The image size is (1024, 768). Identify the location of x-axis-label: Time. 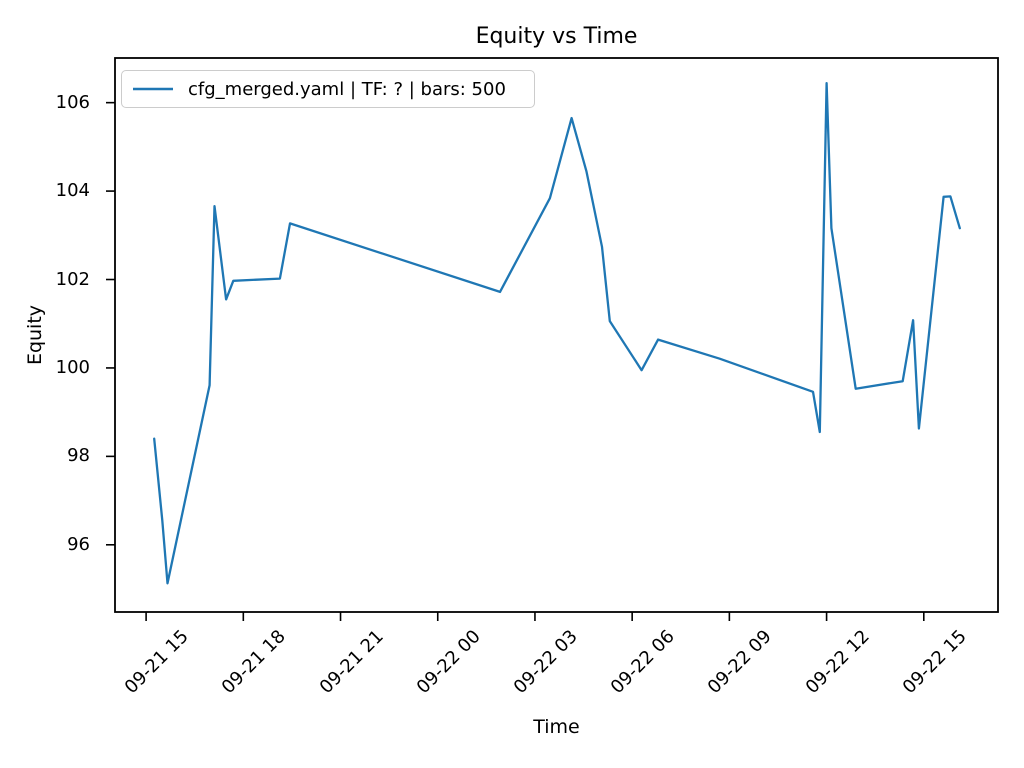
(556, 727).